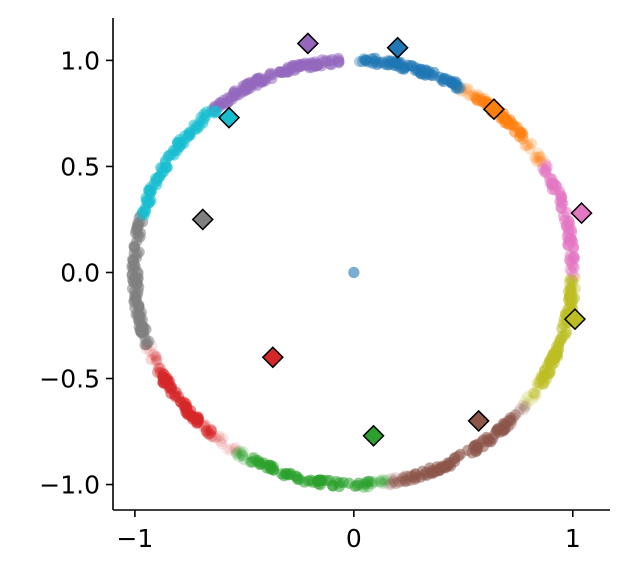 Image resolution: width=628 pixels, height=576 pixels. Describe the element at coordinates (348, 531) in the screenshot. I see `x-ticks: −1 0 1` at that location.